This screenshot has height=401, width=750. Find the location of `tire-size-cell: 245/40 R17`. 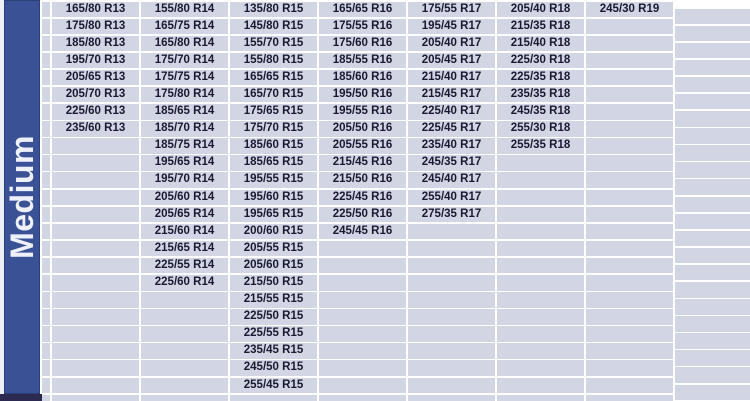

tire-size-cell: 245/40 R17 is located at coordinates (451, 180).